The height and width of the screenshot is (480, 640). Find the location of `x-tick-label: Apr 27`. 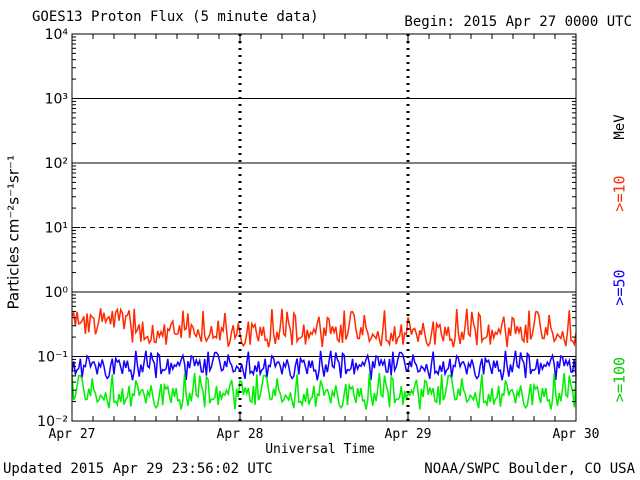

x-tick-label: Apr 27 is located at coordinates (72, 434).